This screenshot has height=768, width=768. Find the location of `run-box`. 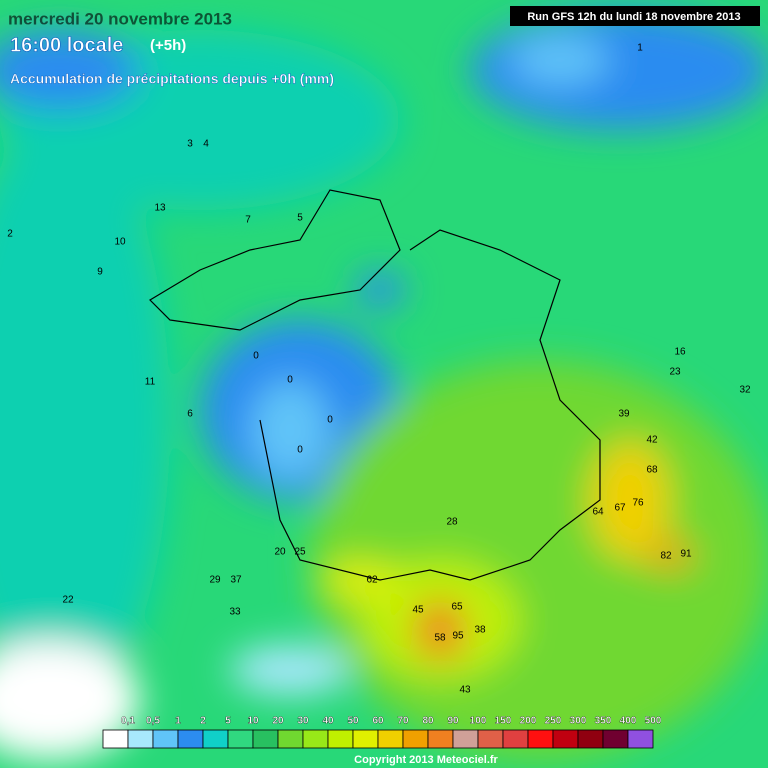

run-box is located at coordinates (635, 16).